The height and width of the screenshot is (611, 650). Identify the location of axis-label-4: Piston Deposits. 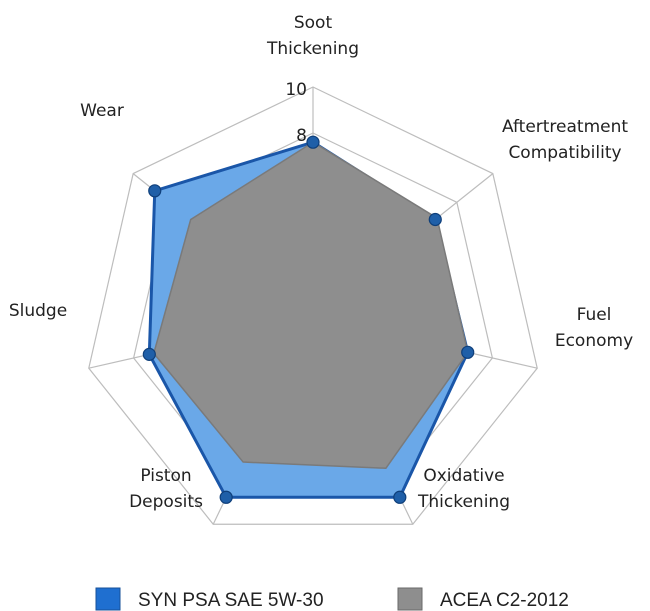
(166, 489).